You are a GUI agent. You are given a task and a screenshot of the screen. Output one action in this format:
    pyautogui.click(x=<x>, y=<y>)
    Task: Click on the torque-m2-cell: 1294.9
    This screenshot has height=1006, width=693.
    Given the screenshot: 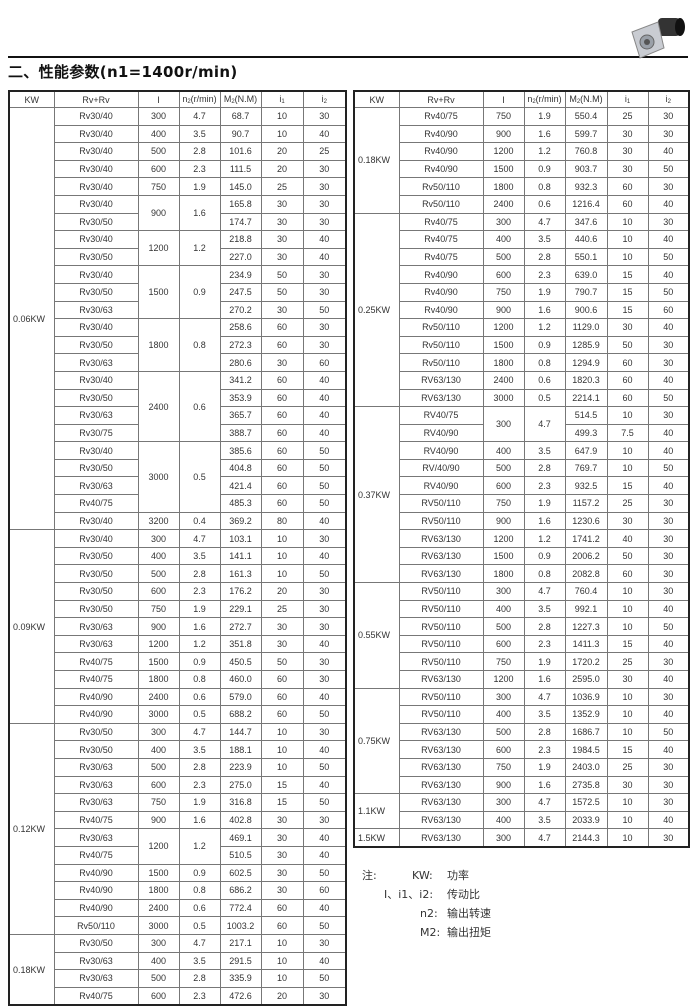 What is the action you would take?
    pyautogui.click(x=586, y=362)
    